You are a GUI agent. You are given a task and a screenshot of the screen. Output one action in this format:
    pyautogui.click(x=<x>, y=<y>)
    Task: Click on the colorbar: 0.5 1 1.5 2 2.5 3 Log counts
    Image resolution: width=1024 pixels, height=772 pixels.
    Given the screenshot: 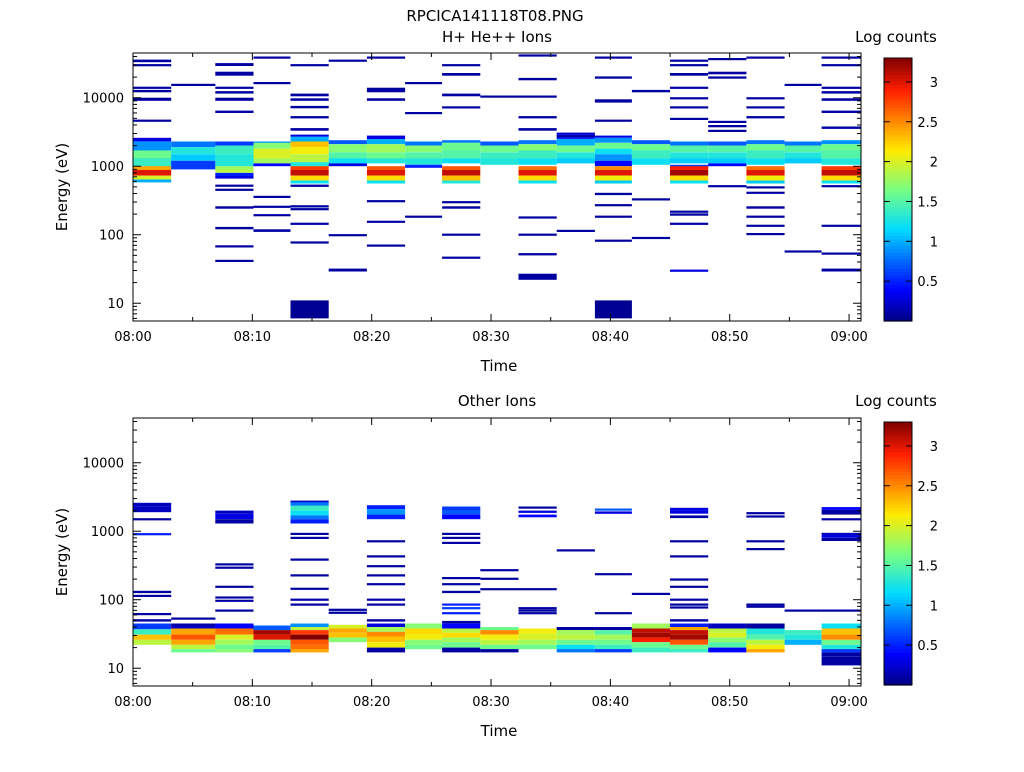 What is the action you would take?
    pyautogui.click(x=896, y=175)
    